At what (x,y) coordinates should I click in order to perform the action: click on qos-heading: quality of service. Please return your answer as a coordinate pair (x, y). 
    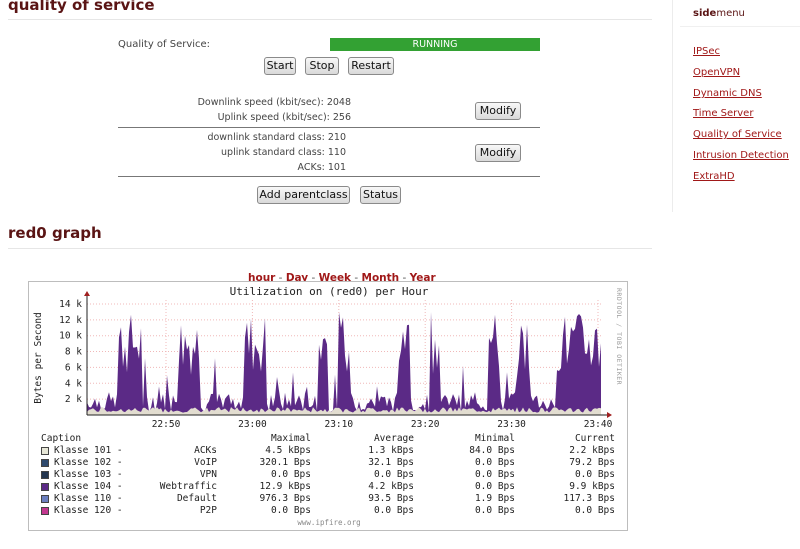
    Looking at the image, I should click on (81, 7).